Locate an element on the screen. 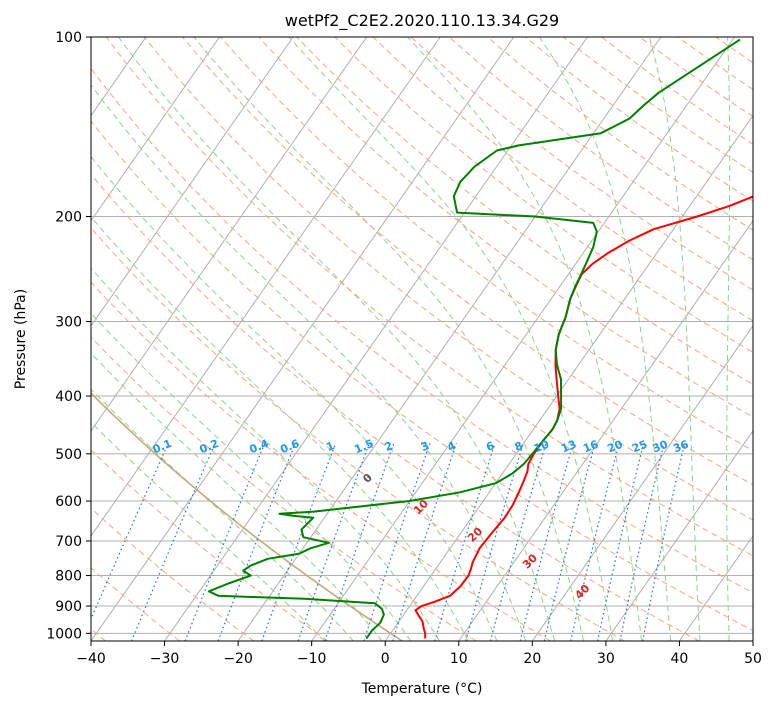 Image resolution: width=775 pixels, height=708 pixels. y-tick-label: 700 is located at coordinates (68, 542).